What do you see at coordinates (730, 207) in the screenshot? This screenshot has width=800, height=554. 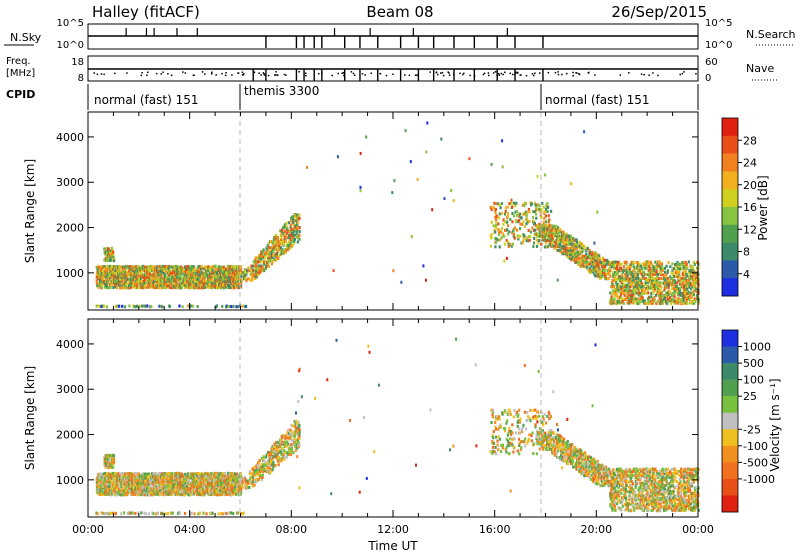 I see `power-colorbar-swatches` at bounding box center [730, 207].